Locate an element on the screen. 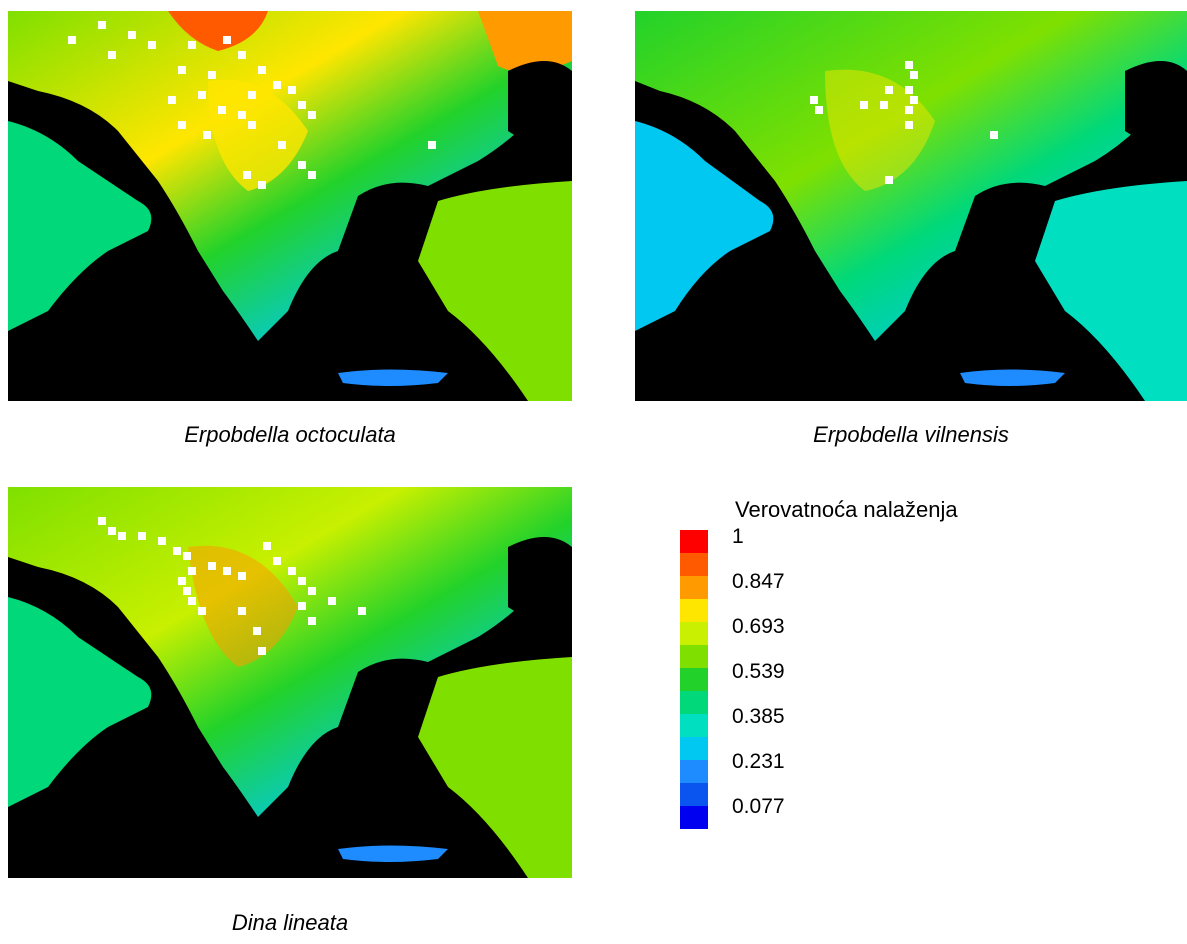 This screenshot has height=944, width=1187. caption-erpobdella-octoculata: Erpobdella octoculata is located at coordinates (290, 434).